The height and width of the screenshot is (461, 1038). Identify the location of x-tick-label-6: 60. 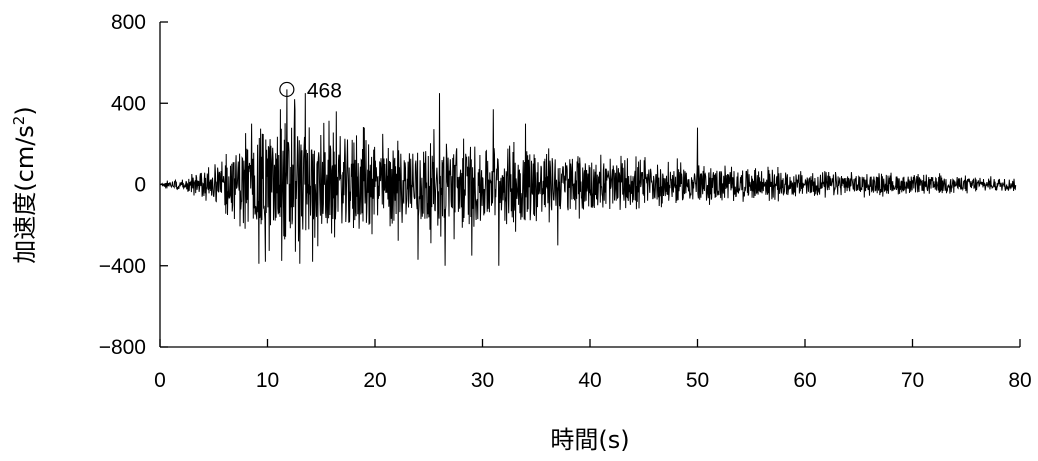
(804, 380).